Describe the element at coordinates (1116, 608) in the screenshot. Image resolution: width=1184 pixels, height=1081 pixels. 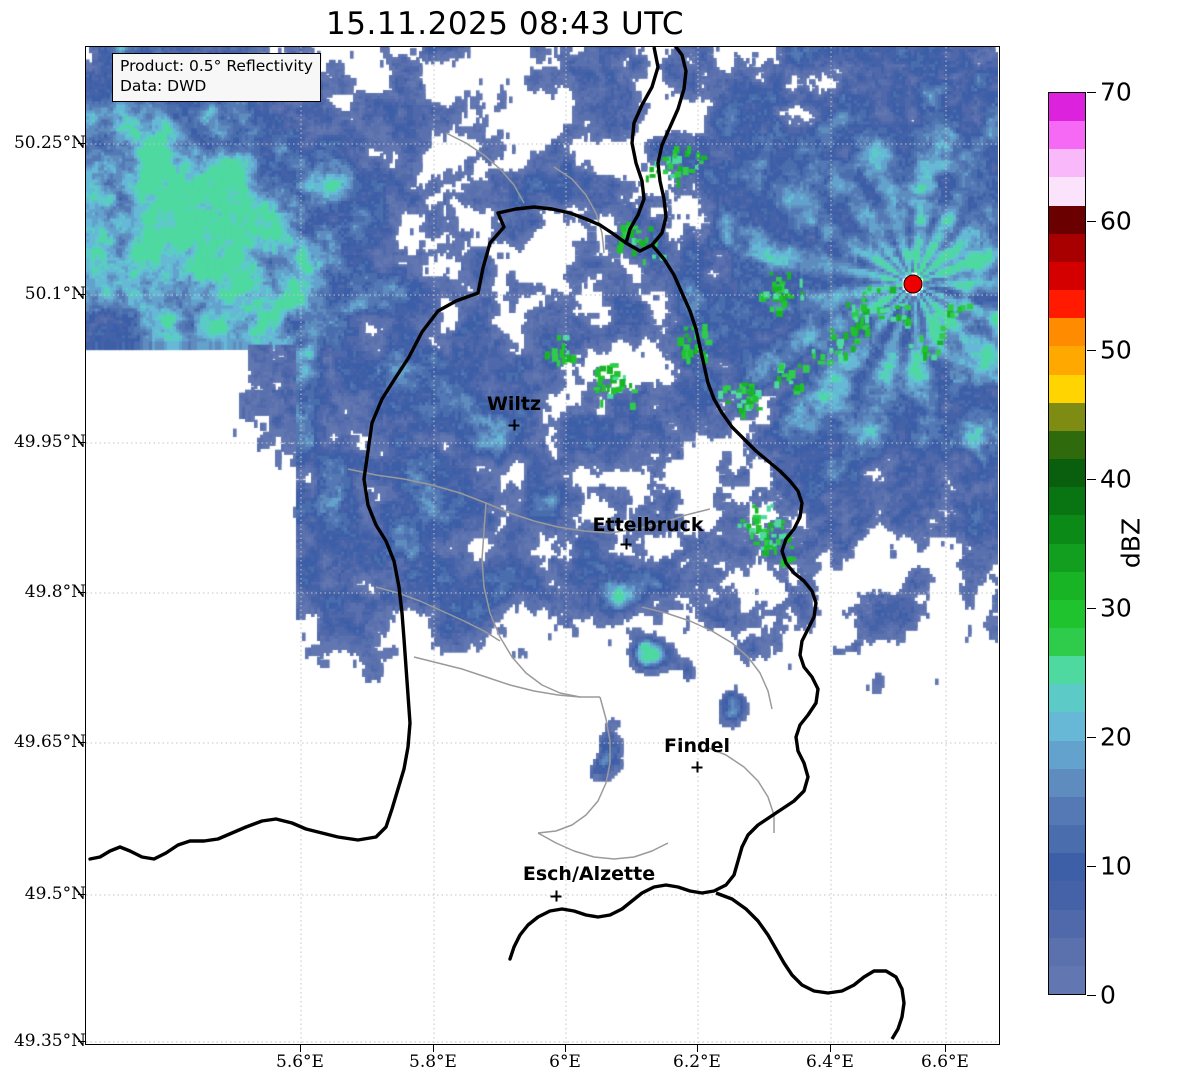
I see `colorbar-tick-label: 30` at that location.